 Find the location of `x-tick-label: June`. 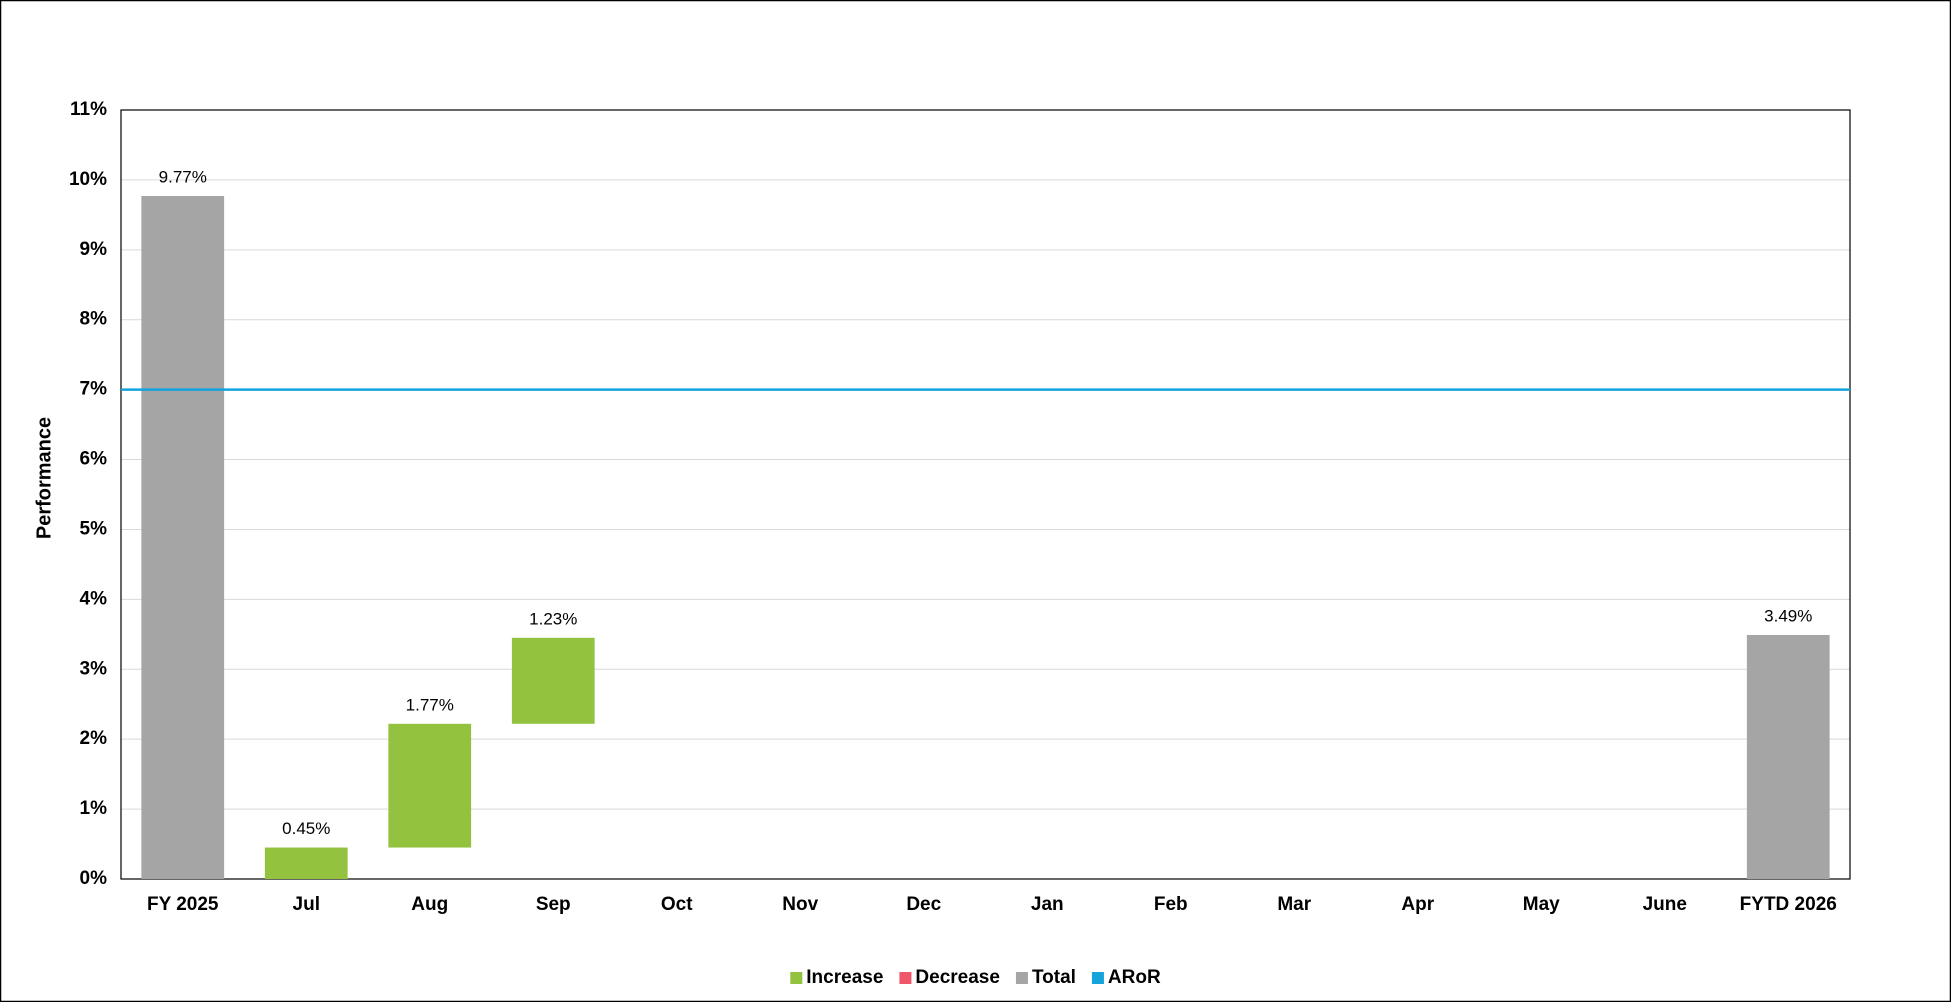

x-tick-label: June is located at coordinates (1665, 904).